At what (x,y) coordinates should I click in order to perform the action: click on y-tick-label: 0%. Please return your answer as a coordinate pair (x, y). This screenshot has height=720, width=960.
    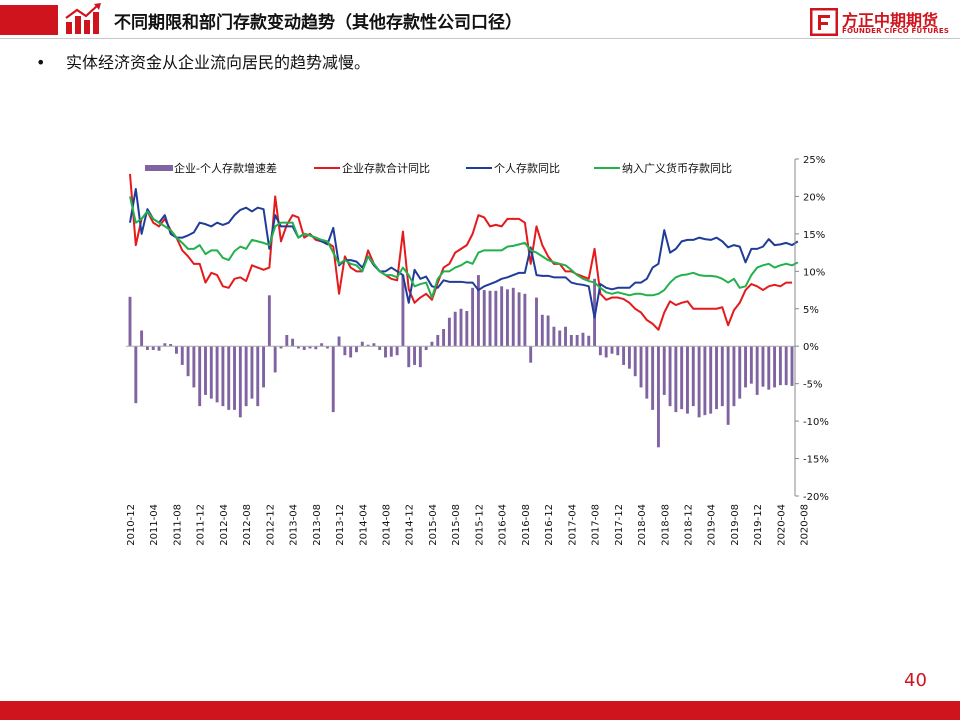
    Looking at the image, I should click on (811, 347).